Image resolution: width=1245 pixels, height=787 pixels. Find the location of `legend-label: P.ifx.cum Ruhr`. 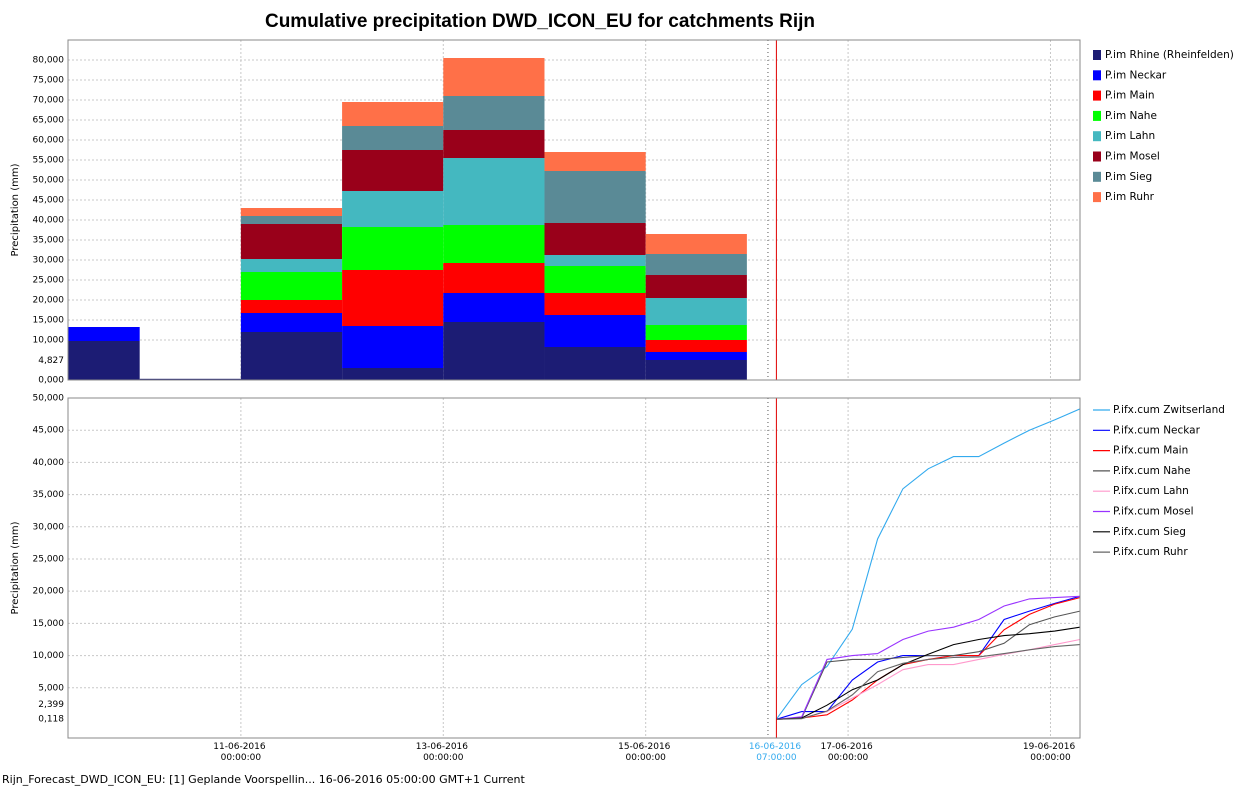

legend-label: P.ifx.cum Ruhr is located at coordinates (1150, 552).